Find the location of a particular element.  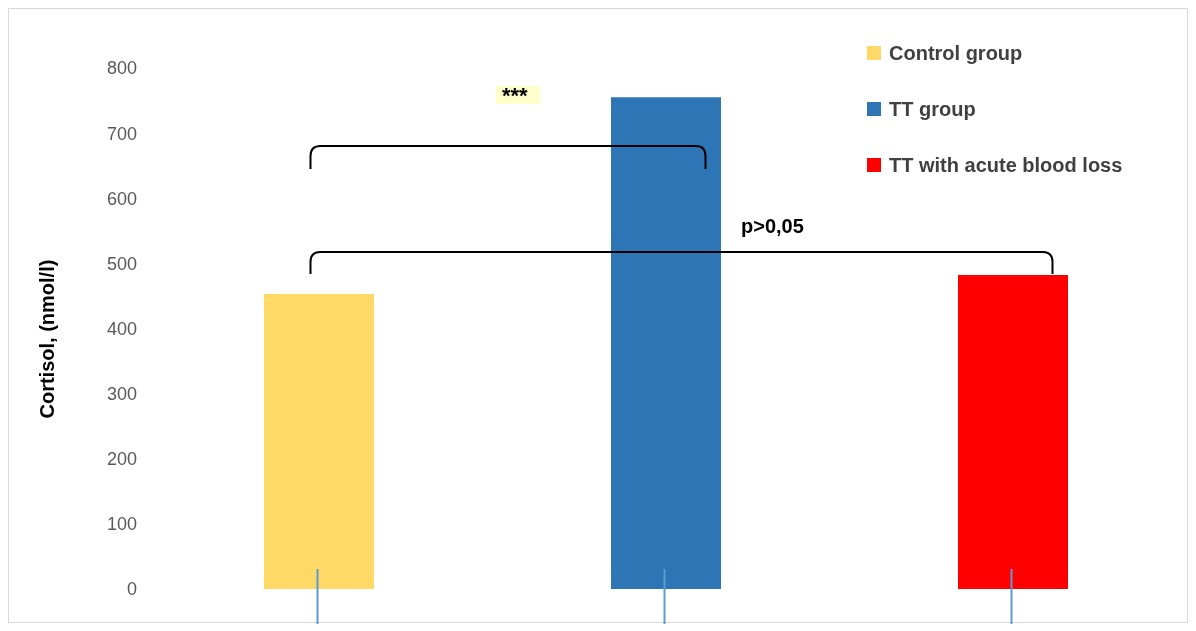

y-axis-title: Cortisol, (nmol/l) is located at coordinates (47, 339).